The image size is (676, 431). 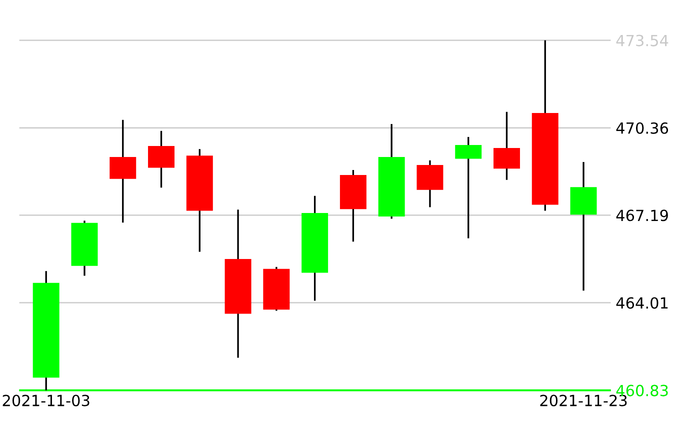 What do you see at coordinates (46, 400) in the screenshot?
I see `x-tick-label: 2021-11-03` at bounding box center [46, 400].